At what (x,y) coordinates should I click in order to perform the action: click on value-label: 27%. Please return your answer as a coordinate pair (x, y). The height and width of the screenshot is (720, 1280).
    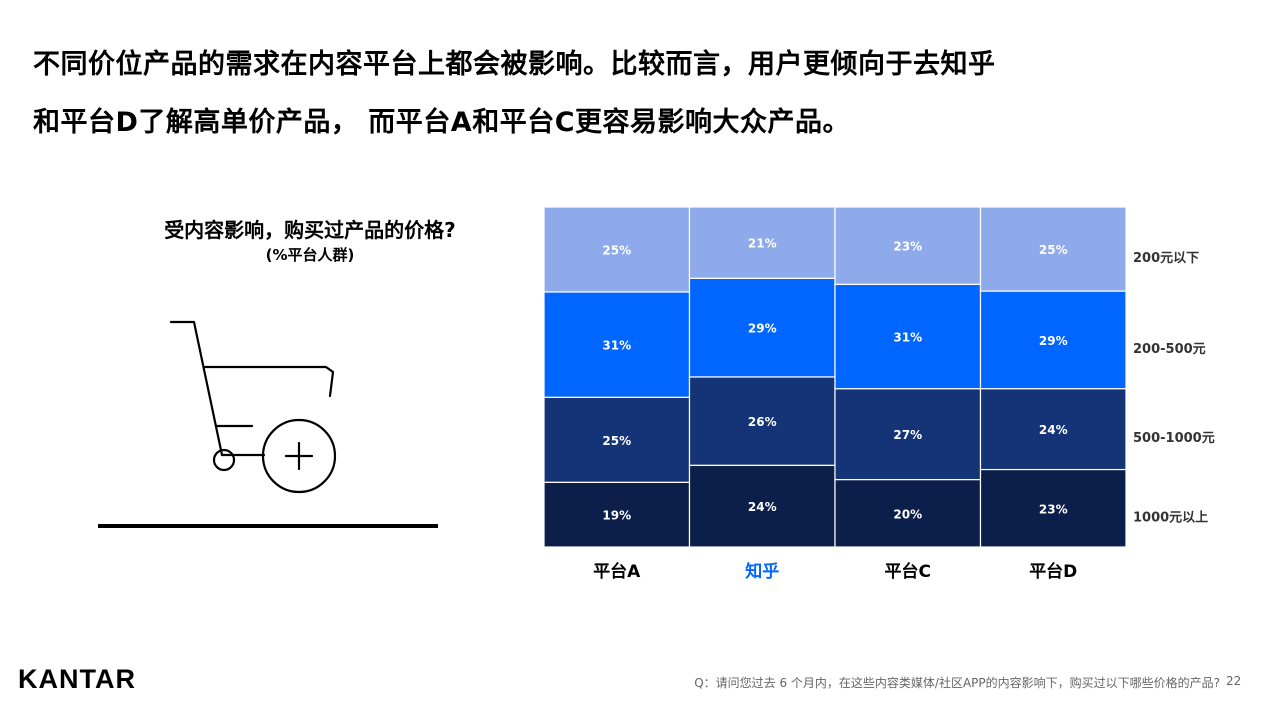
    Looking at the image, I should click on (907, 435).